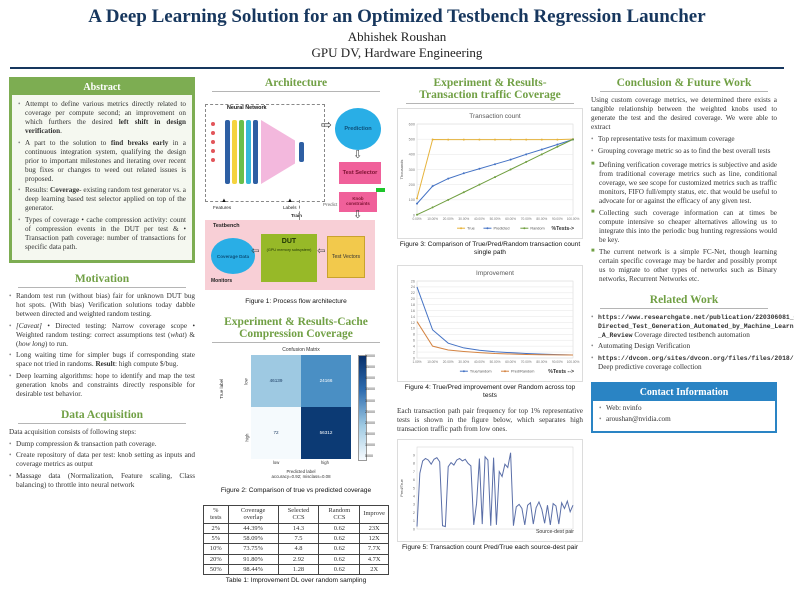 Image resolution: width=794 pixels, height=596 pixels. Describe the element at coordinates (486, 490) in the screenshot. I see `pred-true-pair-chart: 0 1 2 3 4 5 6 7 8 9 Pred/True Source-dest pair` at that location.